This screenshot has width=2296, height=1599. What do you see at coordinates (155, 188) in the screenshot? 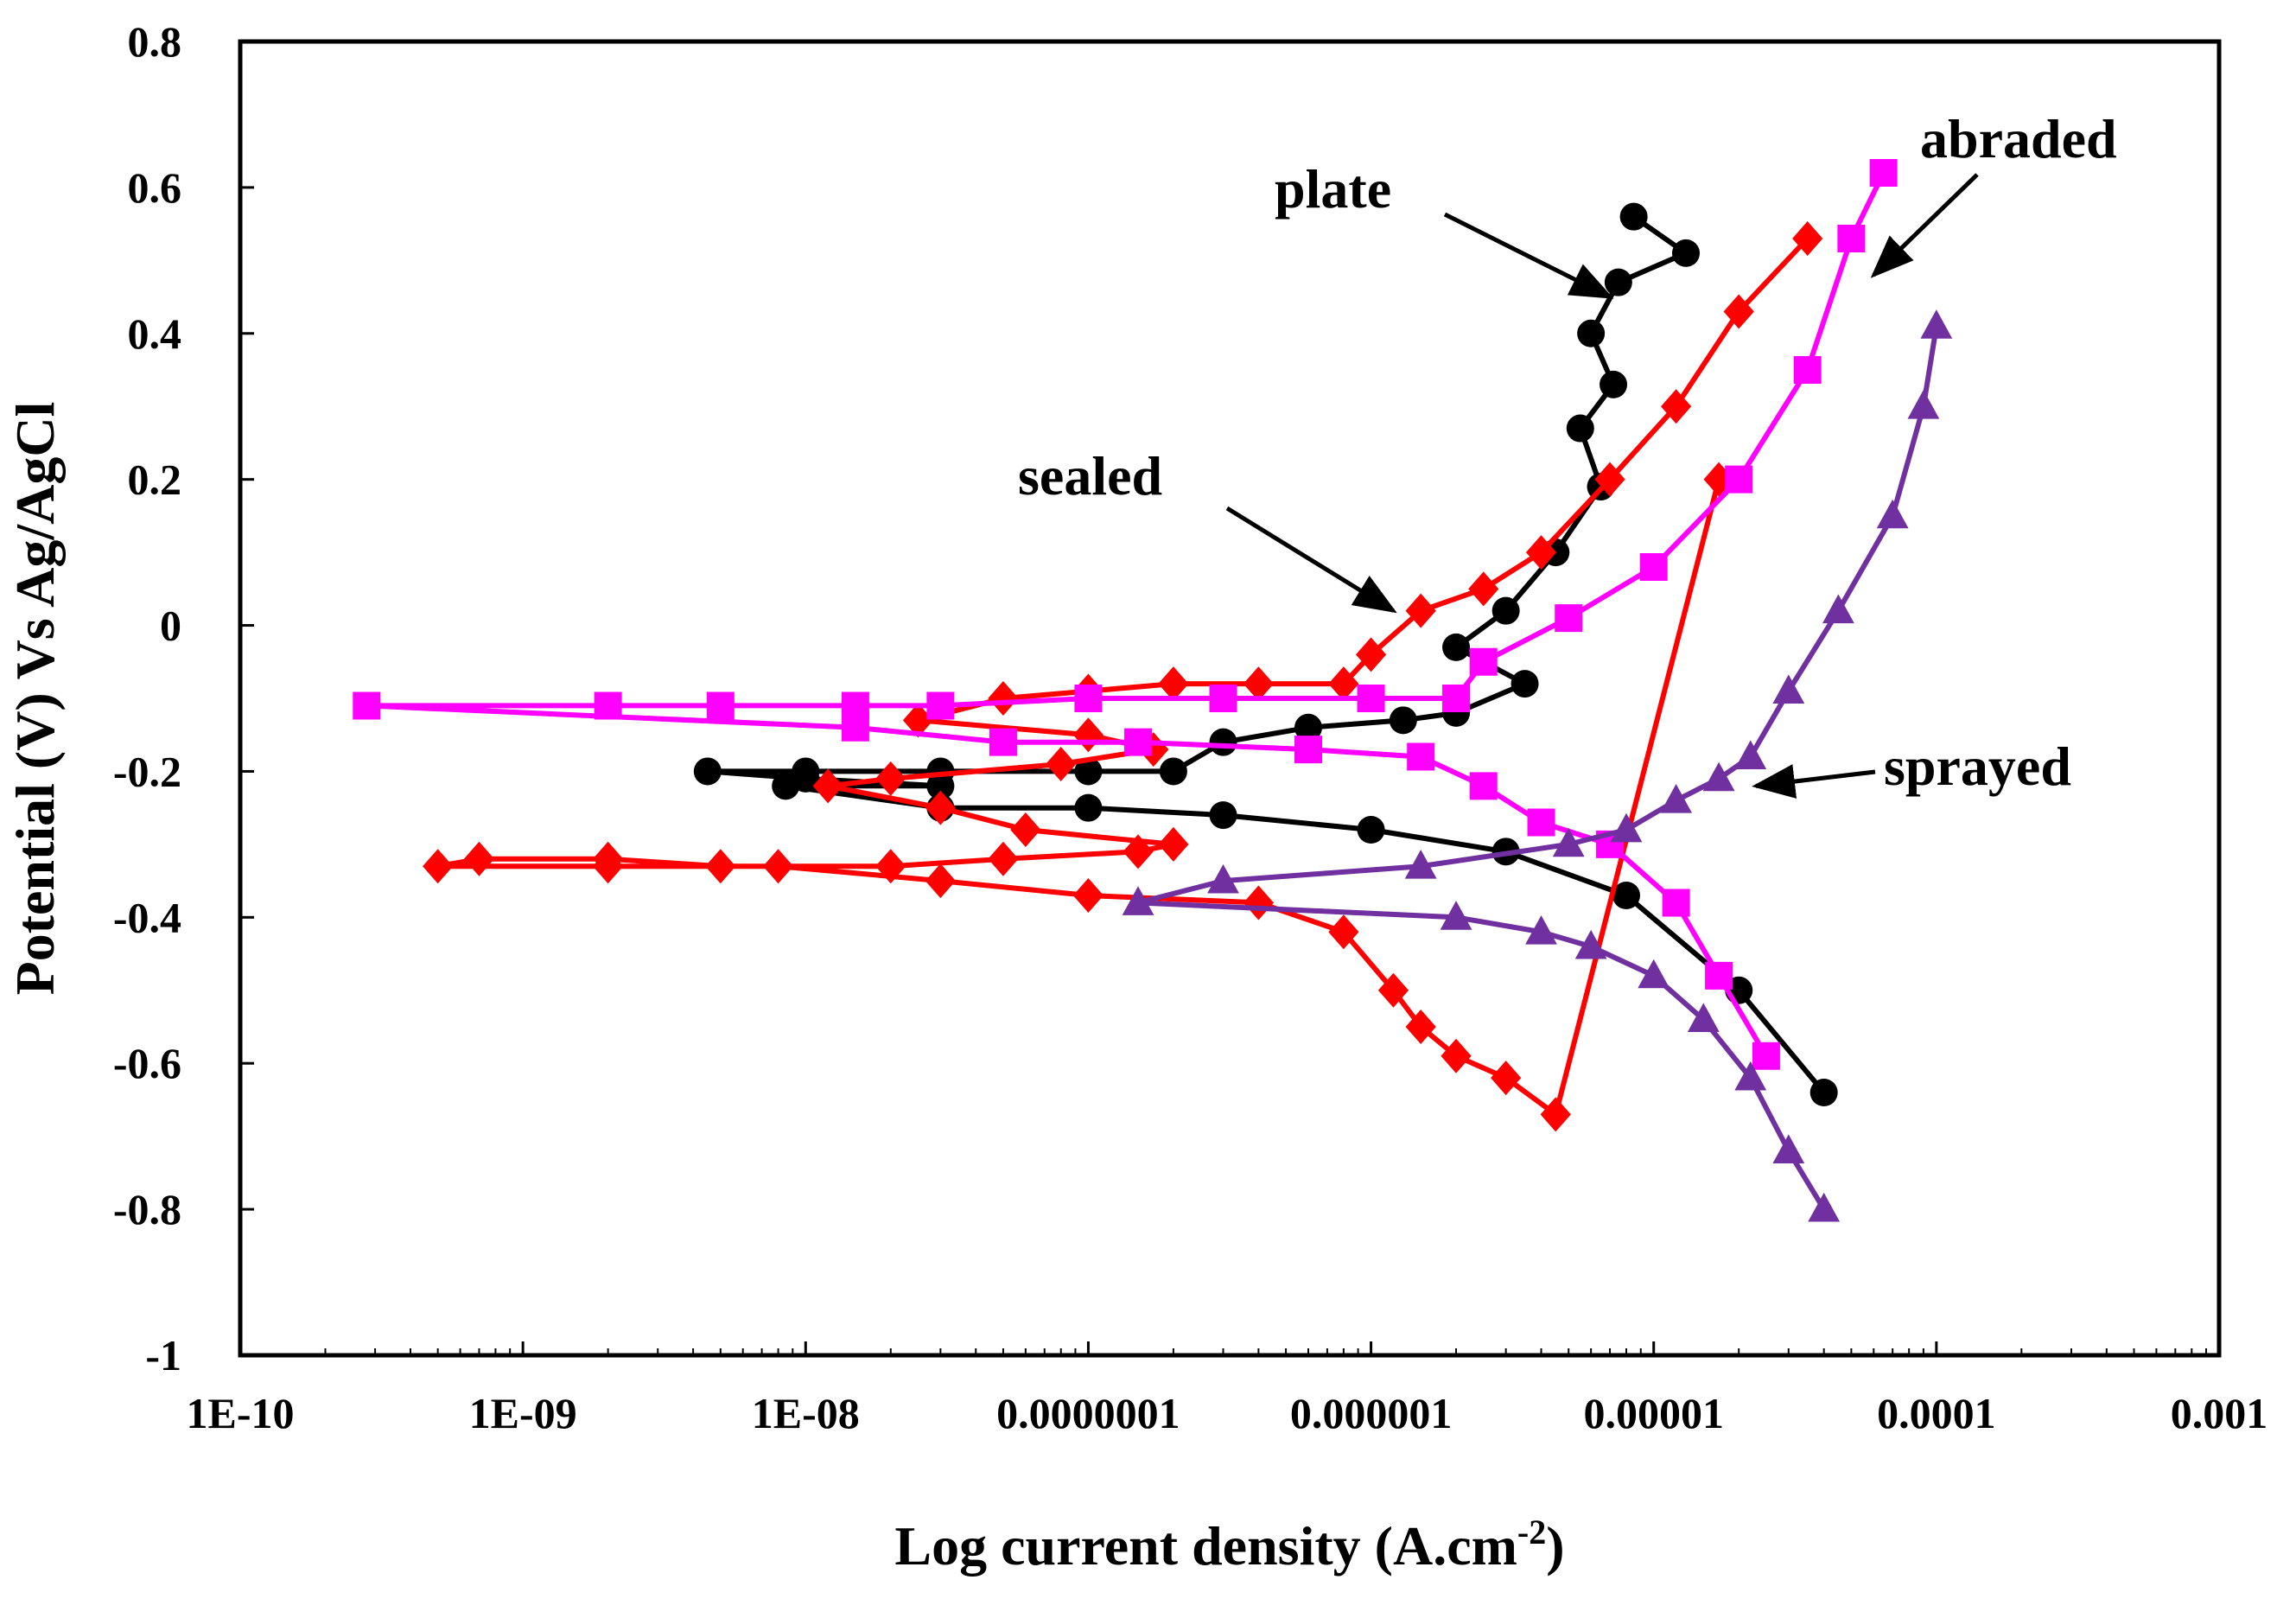
I see `y-tick-label: 0.6` at bounding box center [155, 188].